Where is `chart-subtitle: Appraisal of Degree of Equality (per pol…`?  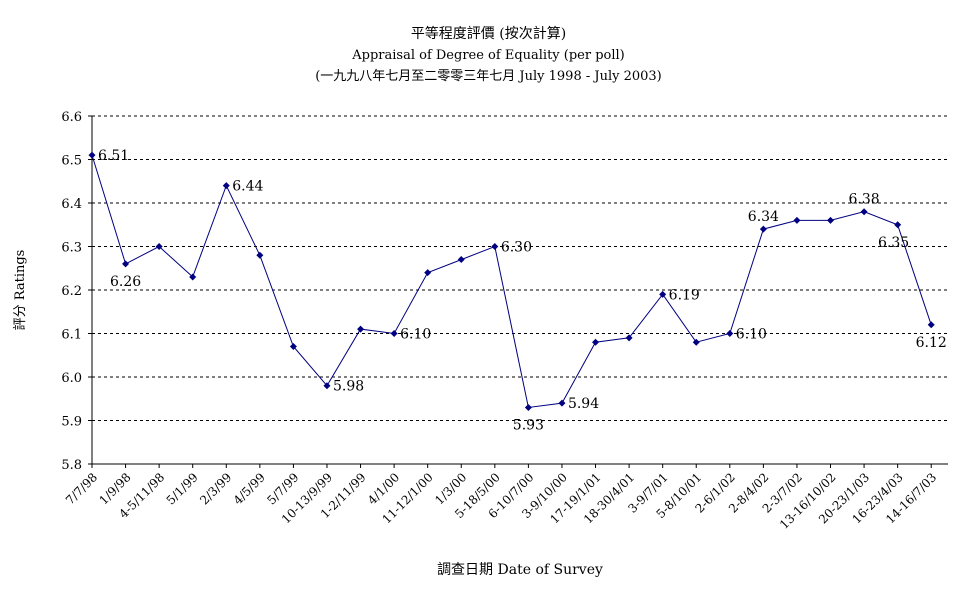
chart-subtitle: Appraisal of Degree of Equality (per pol… is located at coordinates (488, 55).